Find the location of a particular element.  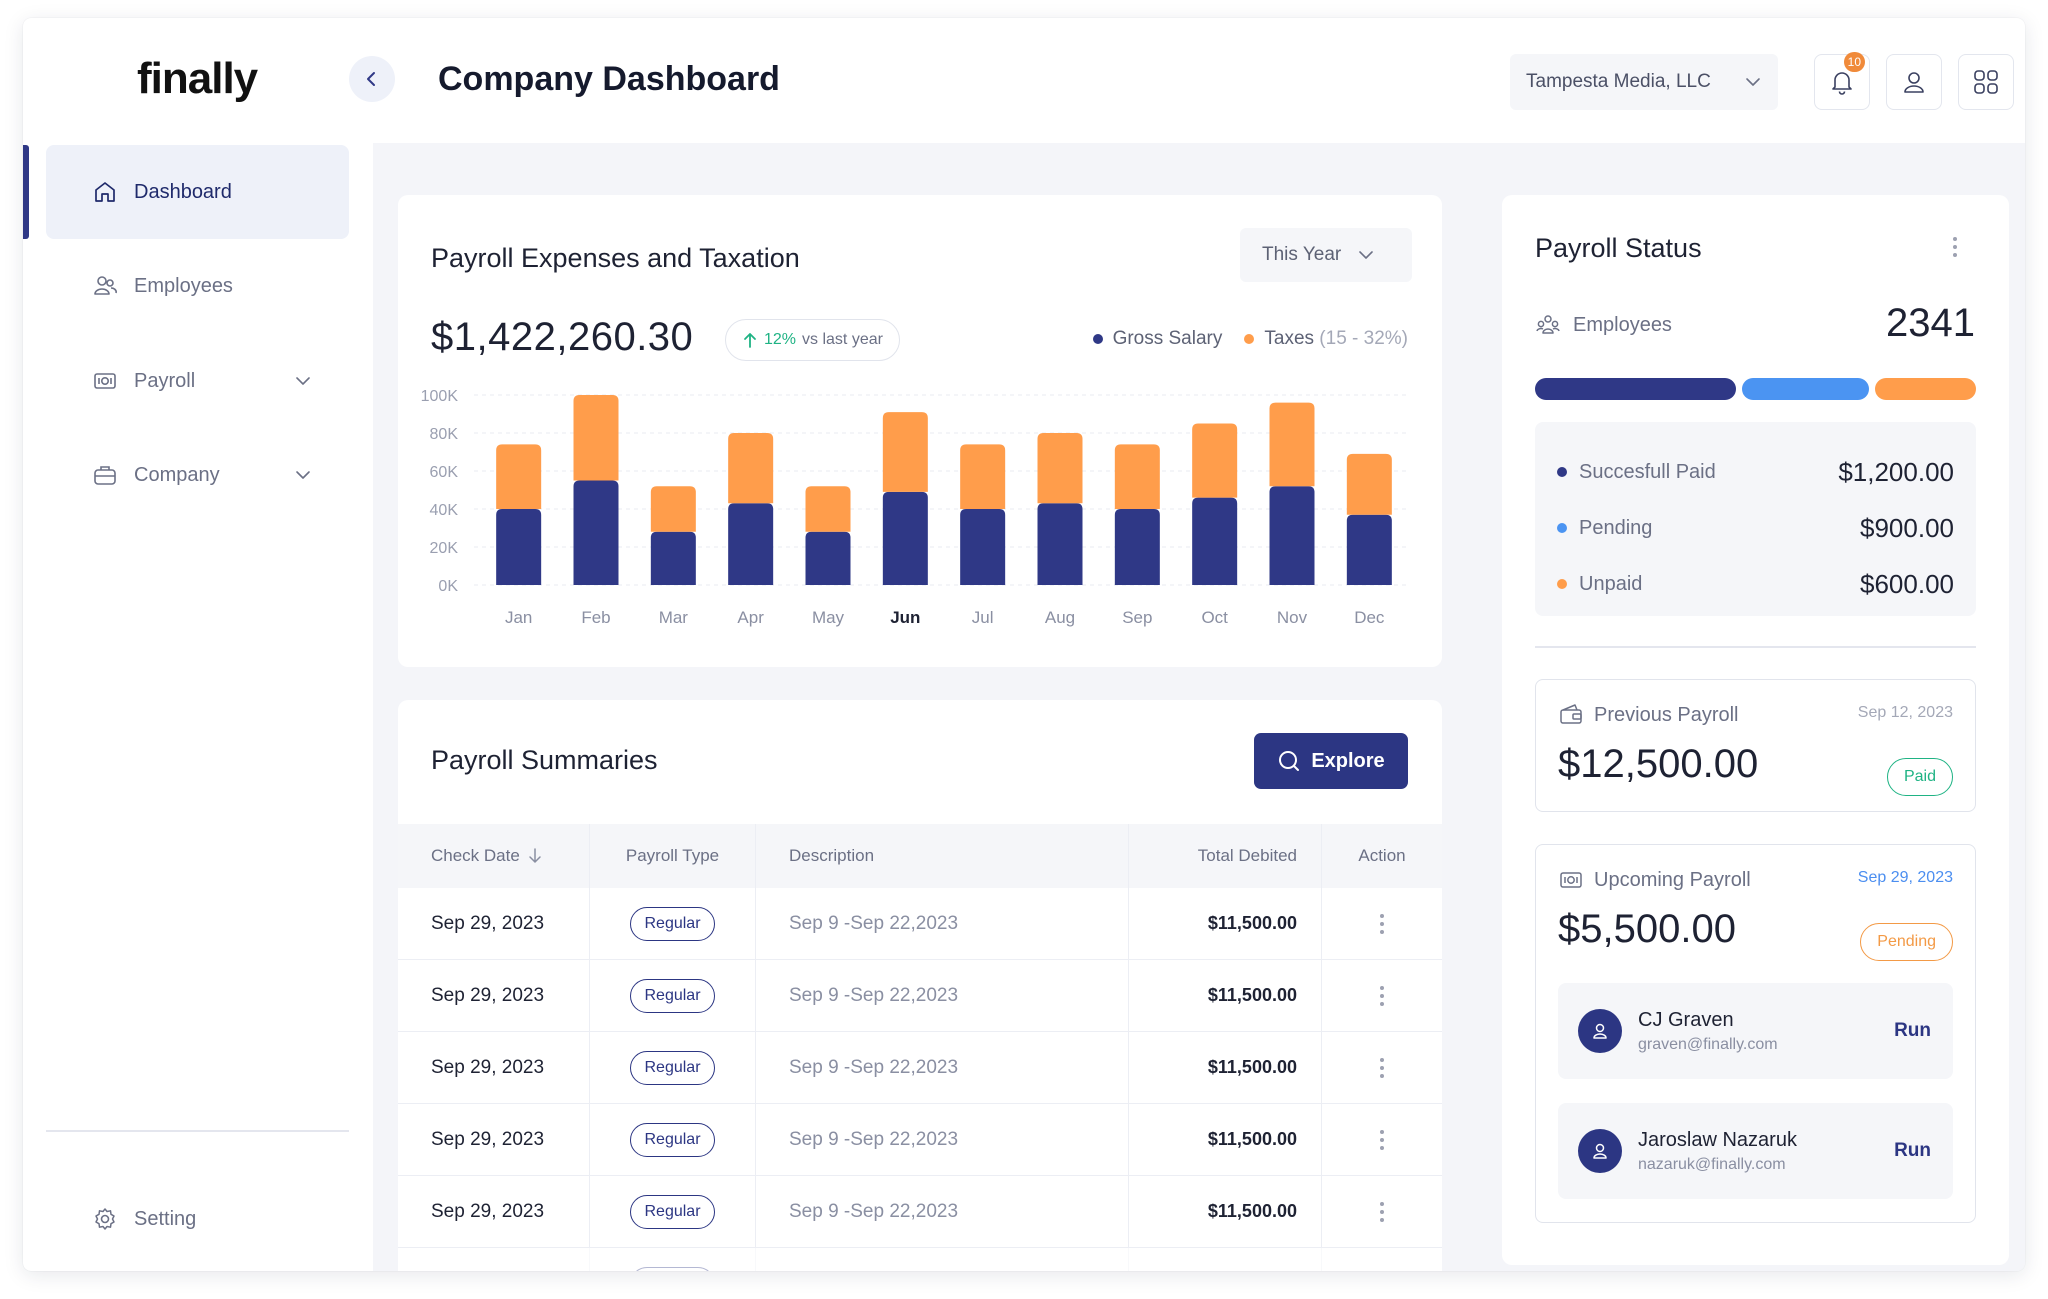

person-info: CJ Graven graven@finally.com is located at coordinates (1708, 1031).